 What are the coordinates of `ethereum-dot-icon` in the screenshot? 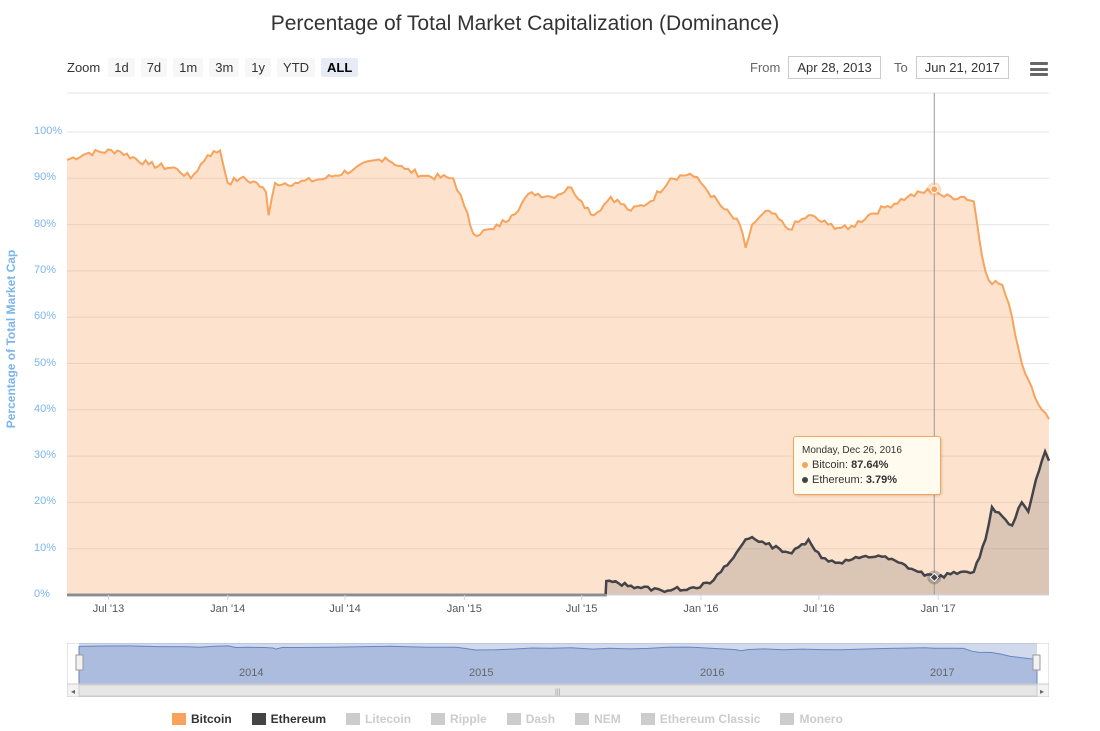 It's located at (805, 480).